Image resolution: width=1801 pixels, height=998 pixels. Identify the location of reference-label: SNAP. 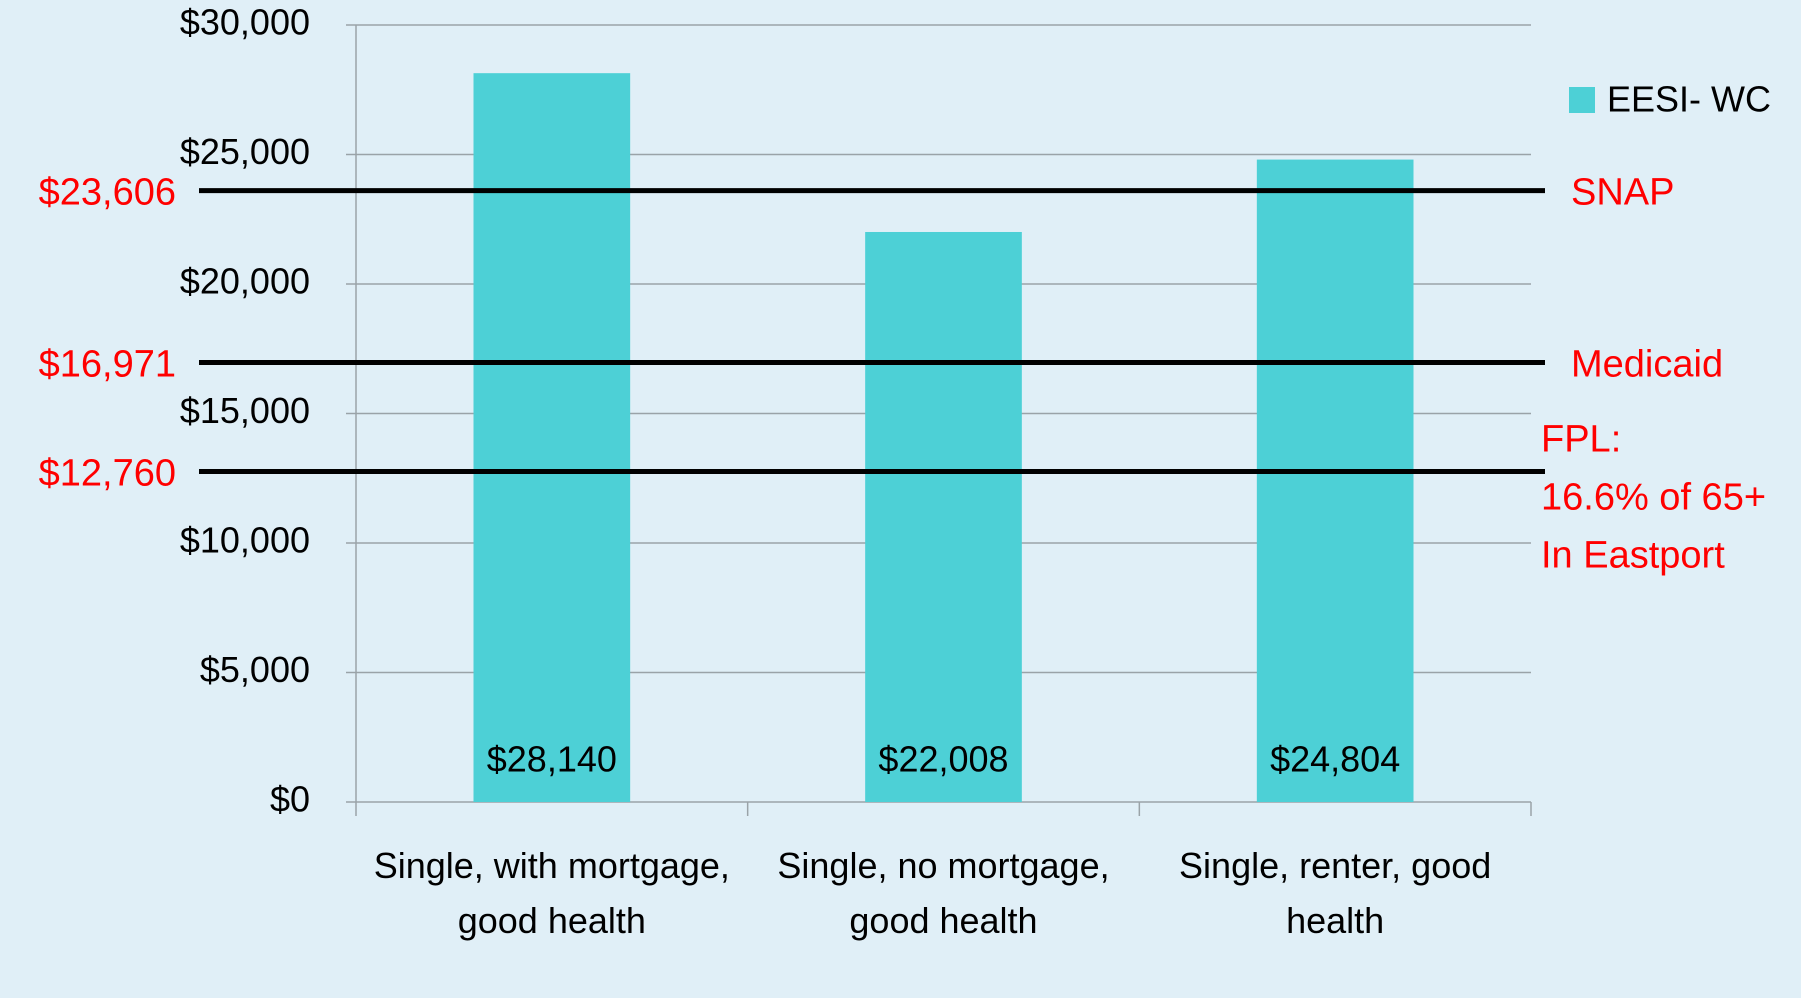
(1622, 193).